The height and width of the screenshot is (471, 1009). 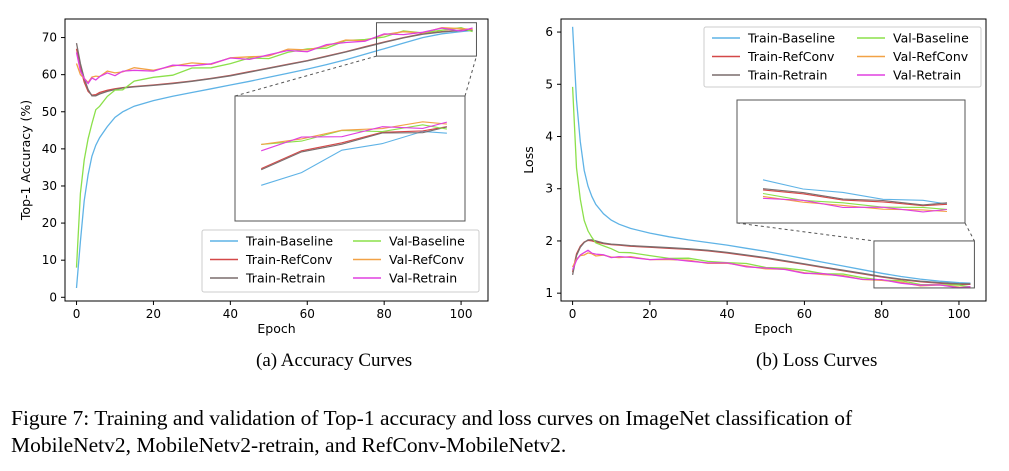 I want to click on y-tick-label: 20, so click(x=49, y=223).